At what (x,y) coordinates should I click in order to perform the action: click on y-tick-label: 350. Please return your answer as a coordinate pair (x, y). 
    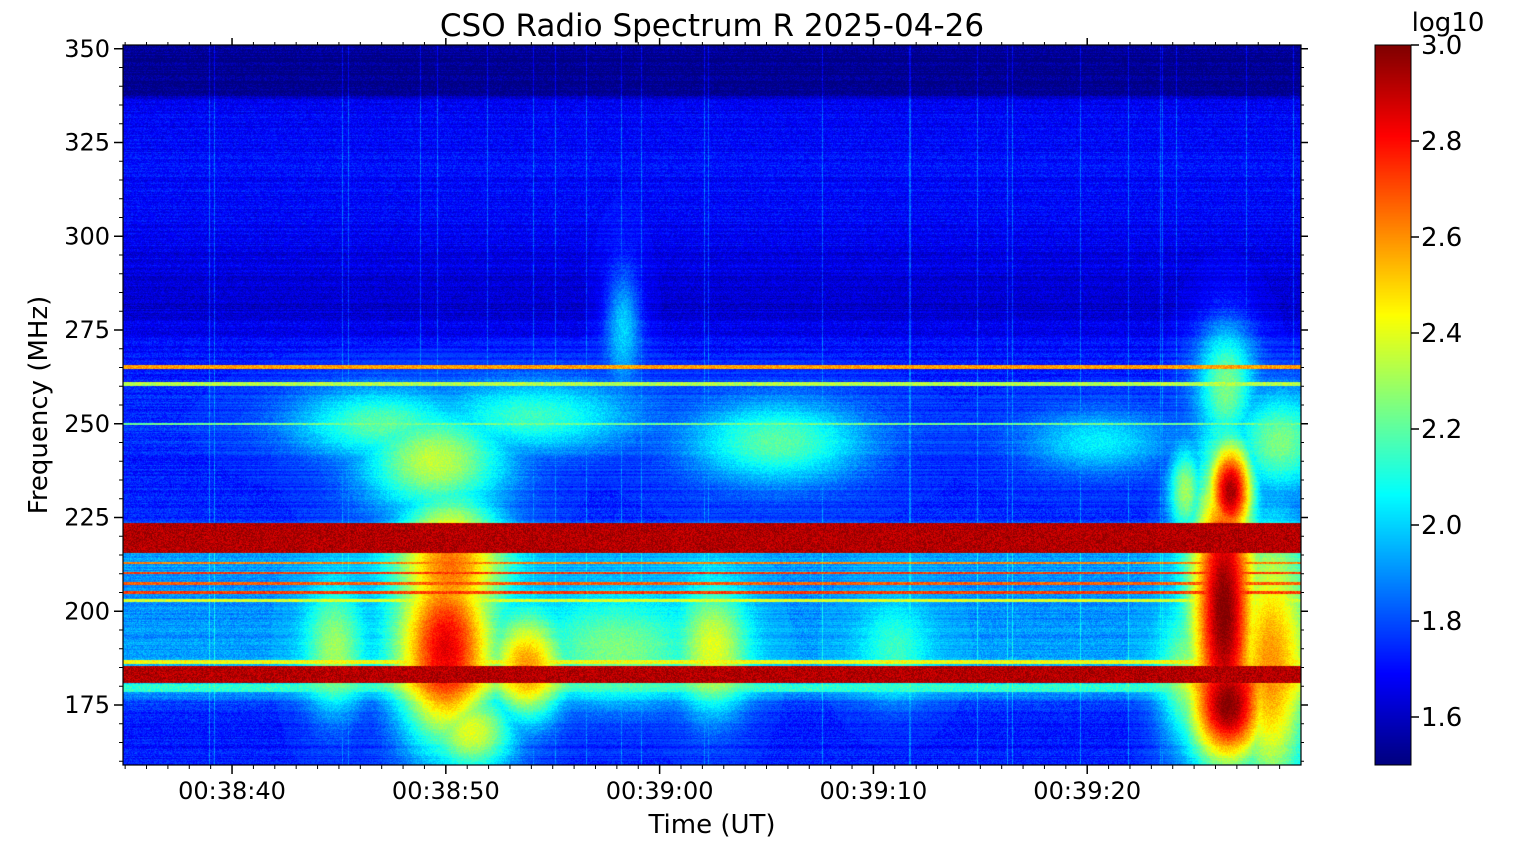
    Looking at the image, I should click on (87, 49).